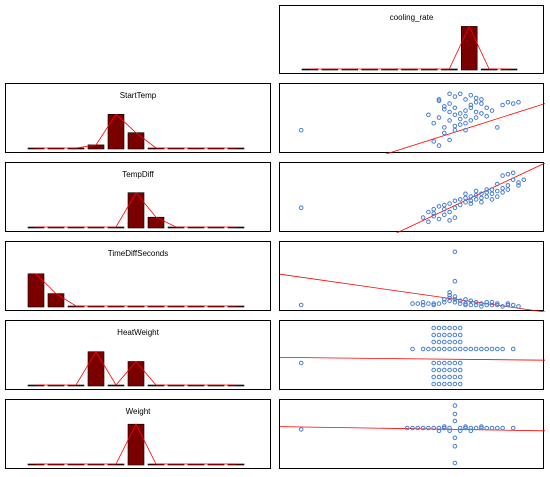 The height and width of the screenshot is (477, 550). Describe the element at coordinates (411, 39) in the screenshot. I see `histogram-panel-cooling-rate: cooling_rate` at that location.